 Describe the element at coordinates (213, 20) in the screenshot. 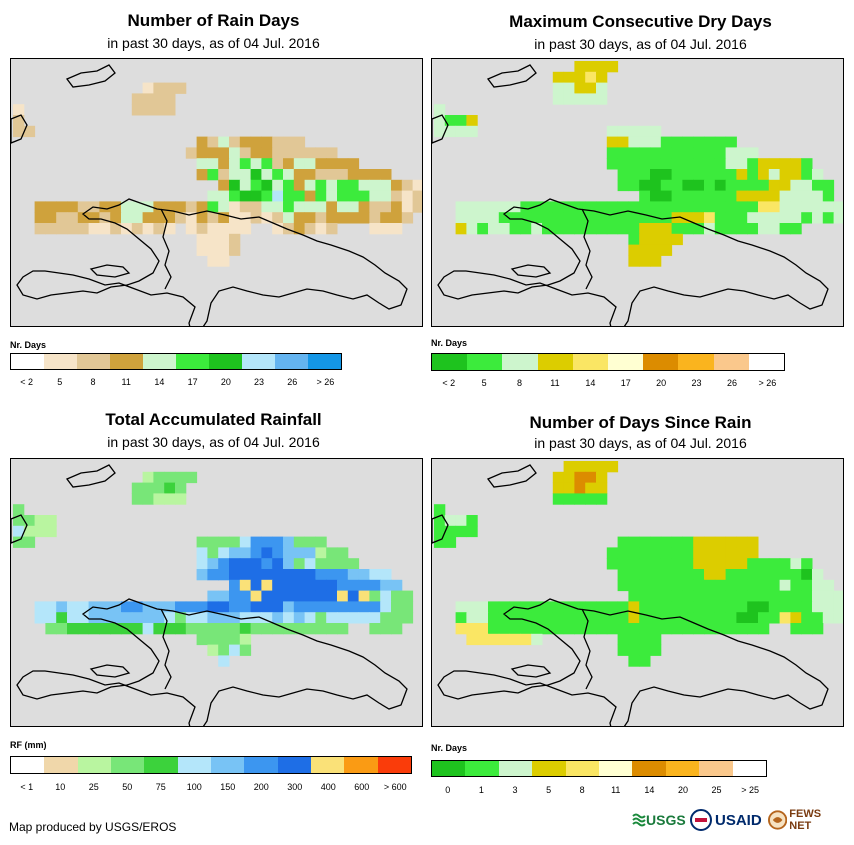

I see `panel-title: Number of Rain Days` at that location.